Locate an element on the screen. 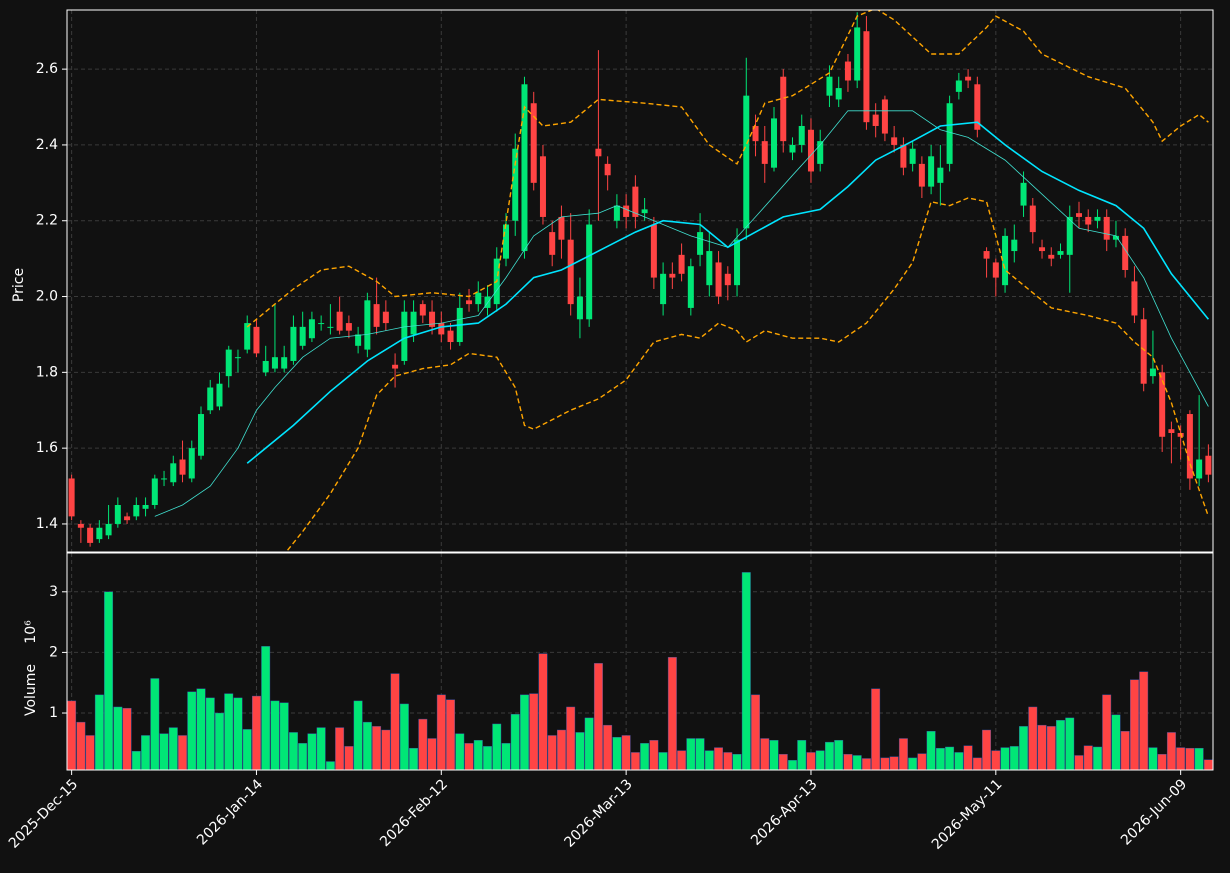  y-tick-label: 3 is located at coordinates (53, 592).